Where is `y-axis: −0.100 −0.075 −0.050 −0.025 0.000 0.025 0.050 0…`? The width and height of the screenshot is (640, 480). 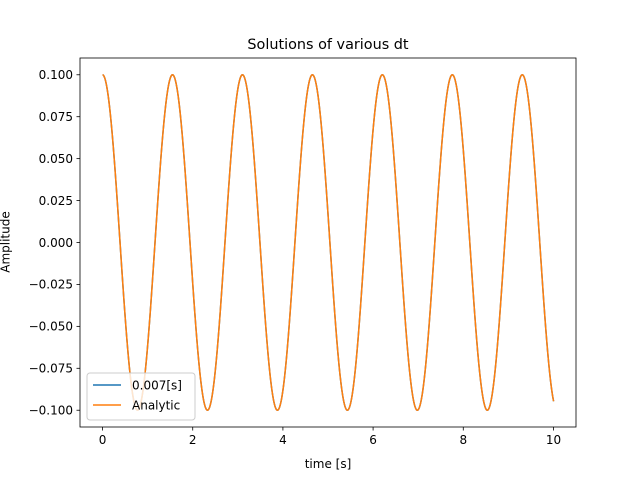
y-axis: −0.100 −0.075 −0.050 −0.025 0.000 0.025 0.050 0… is located at coordinates (54, 243).